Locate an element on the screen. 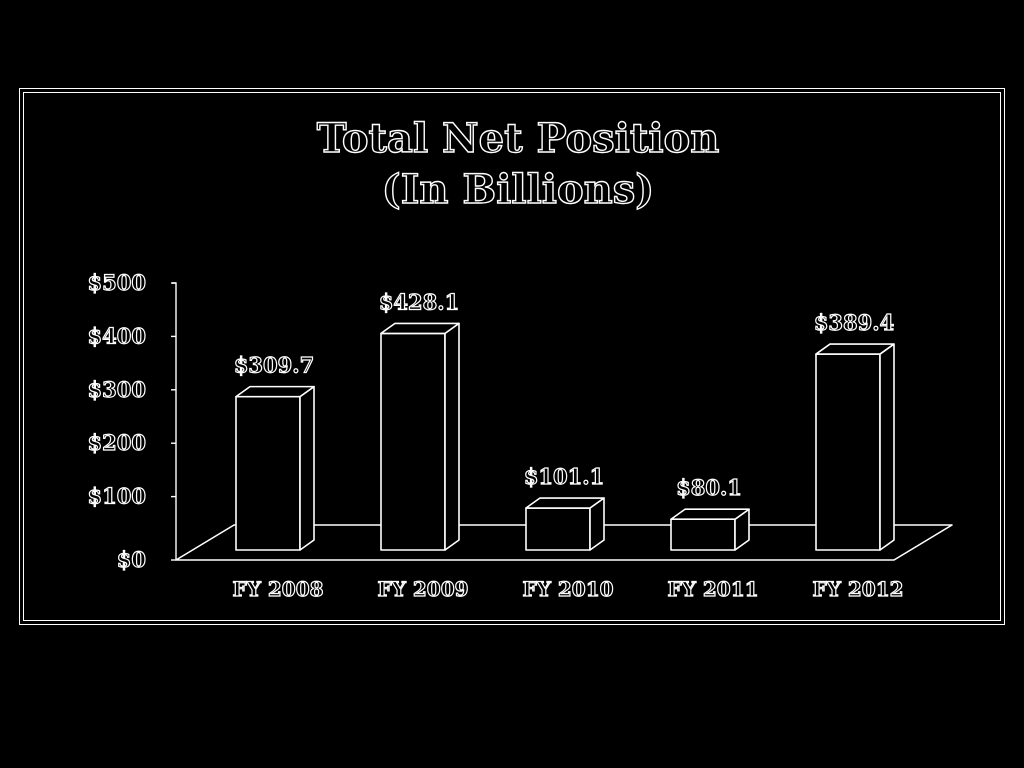 The image size is (1024, 768). data-label: $80.1 is located at coordinates (709, 487).